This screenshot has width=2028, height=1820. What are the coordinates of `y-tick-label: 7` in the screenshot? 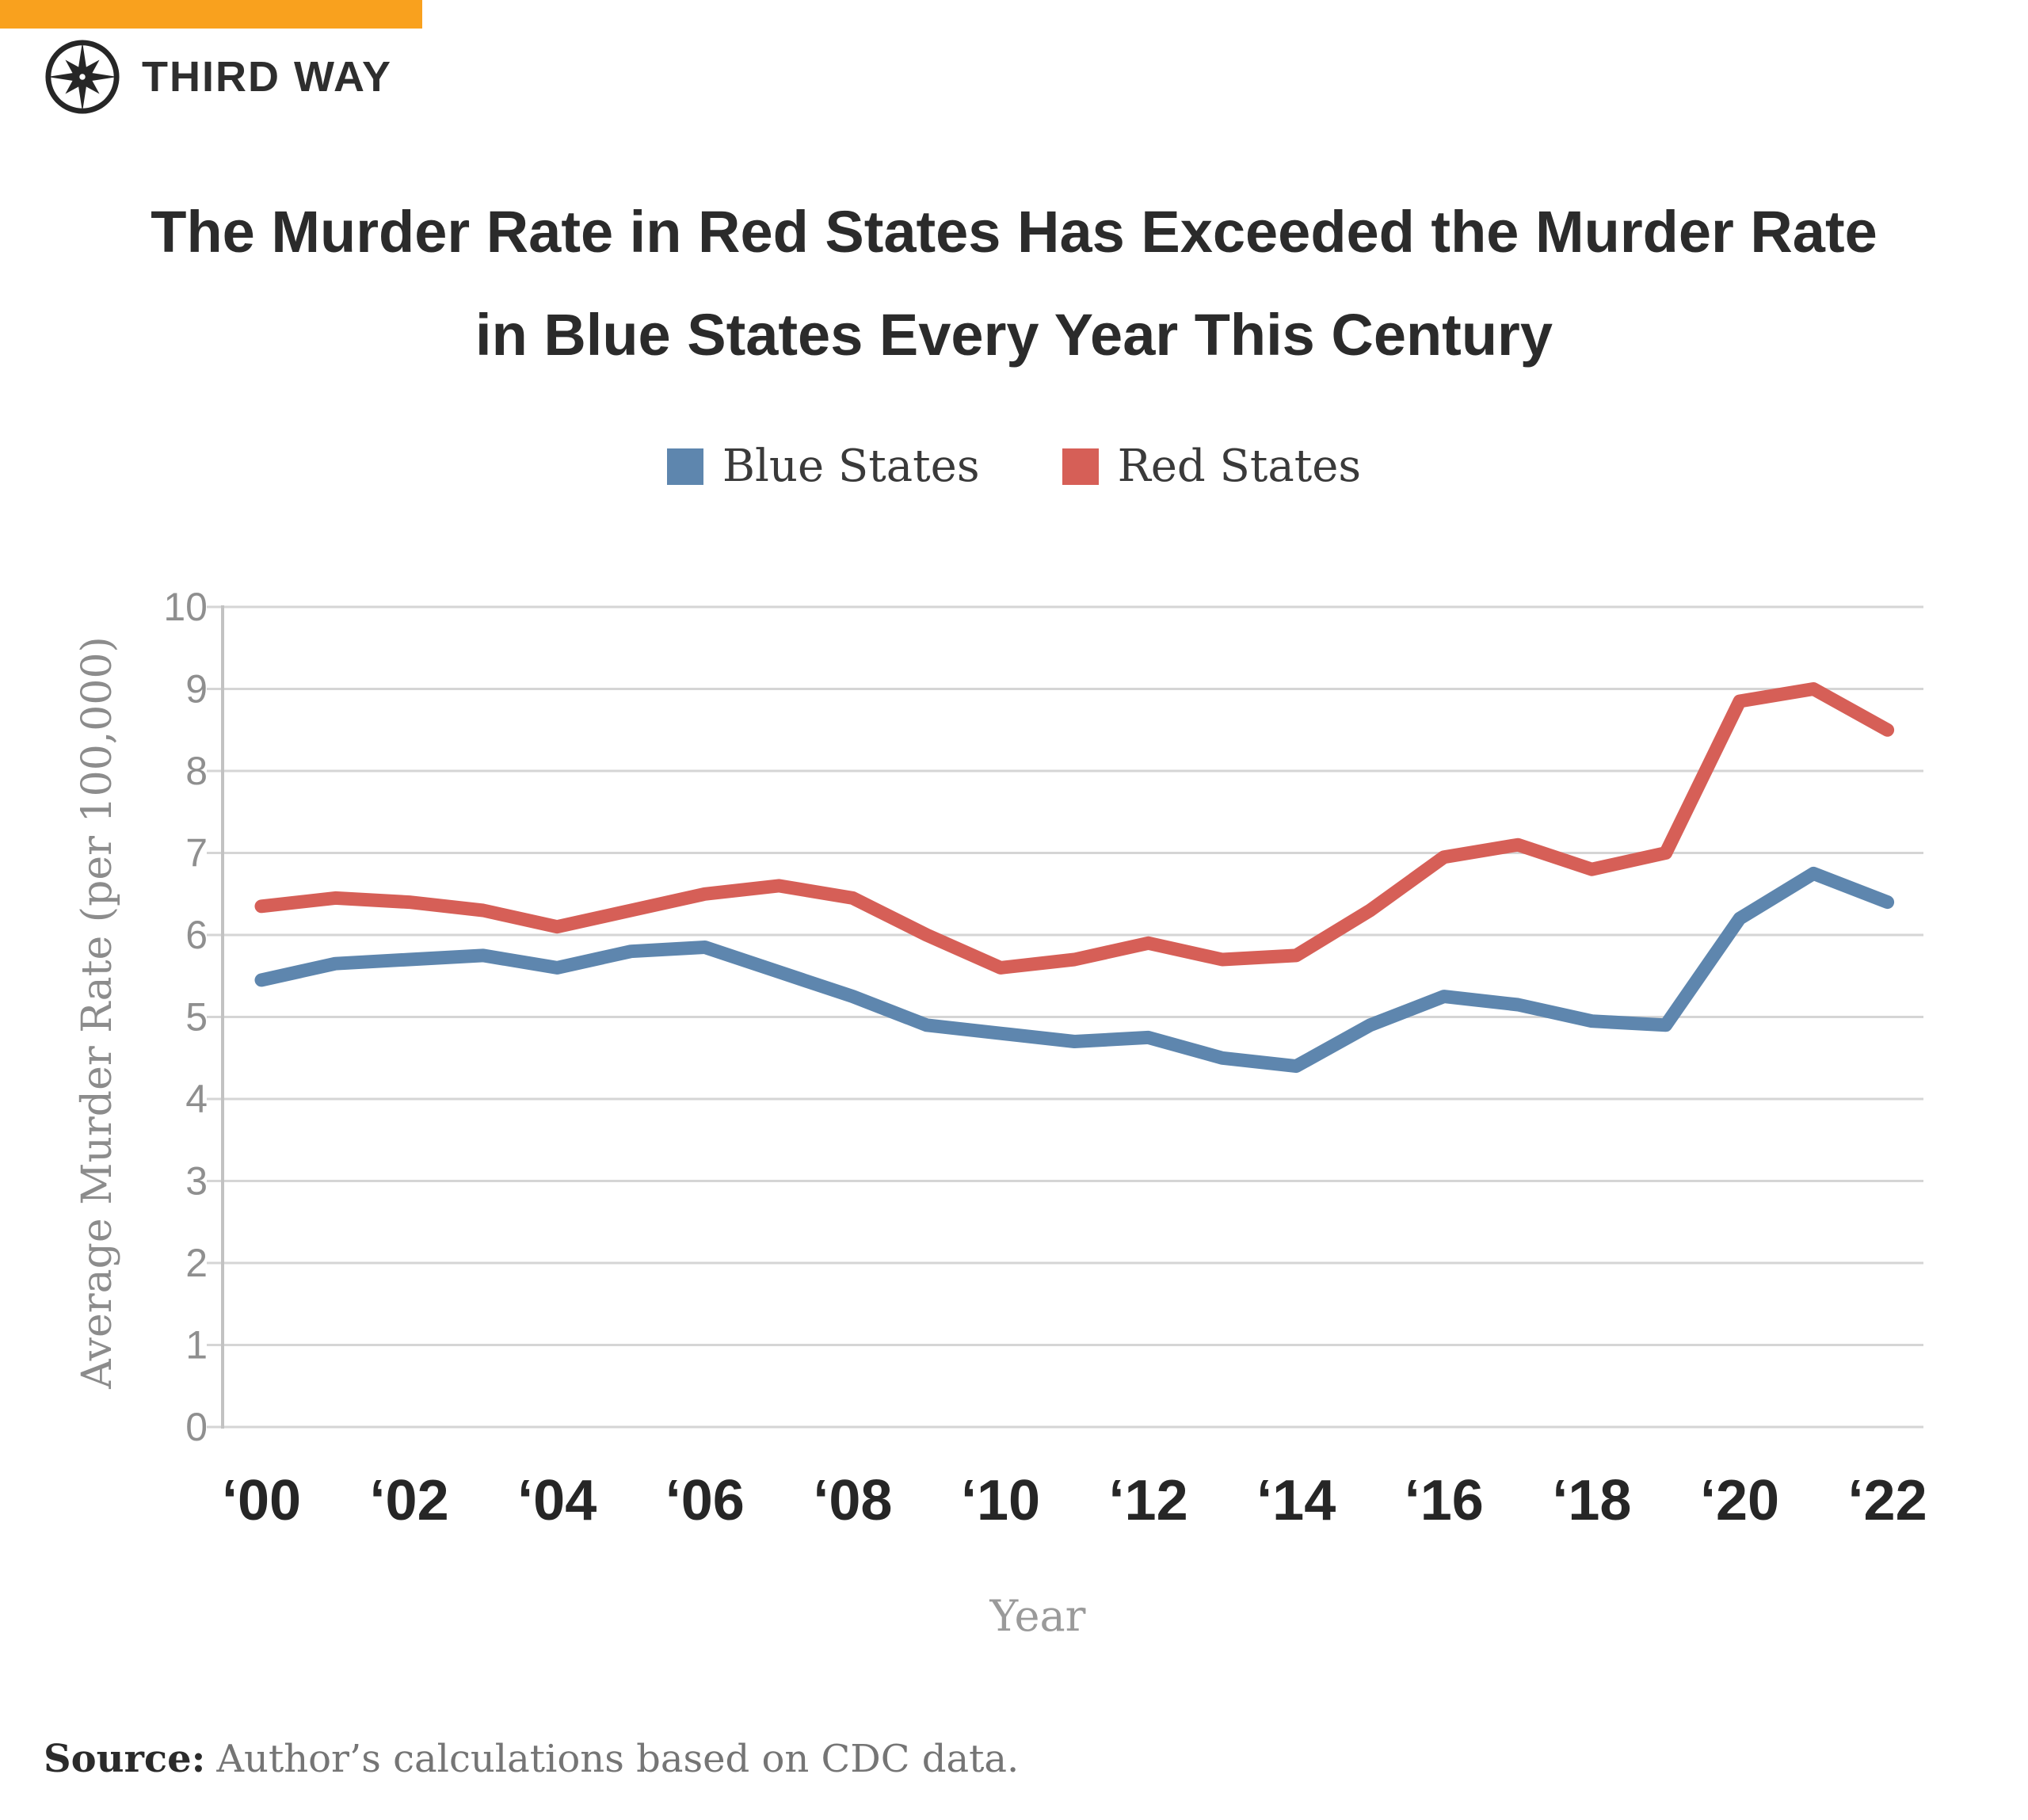 It's located at (196, 853).